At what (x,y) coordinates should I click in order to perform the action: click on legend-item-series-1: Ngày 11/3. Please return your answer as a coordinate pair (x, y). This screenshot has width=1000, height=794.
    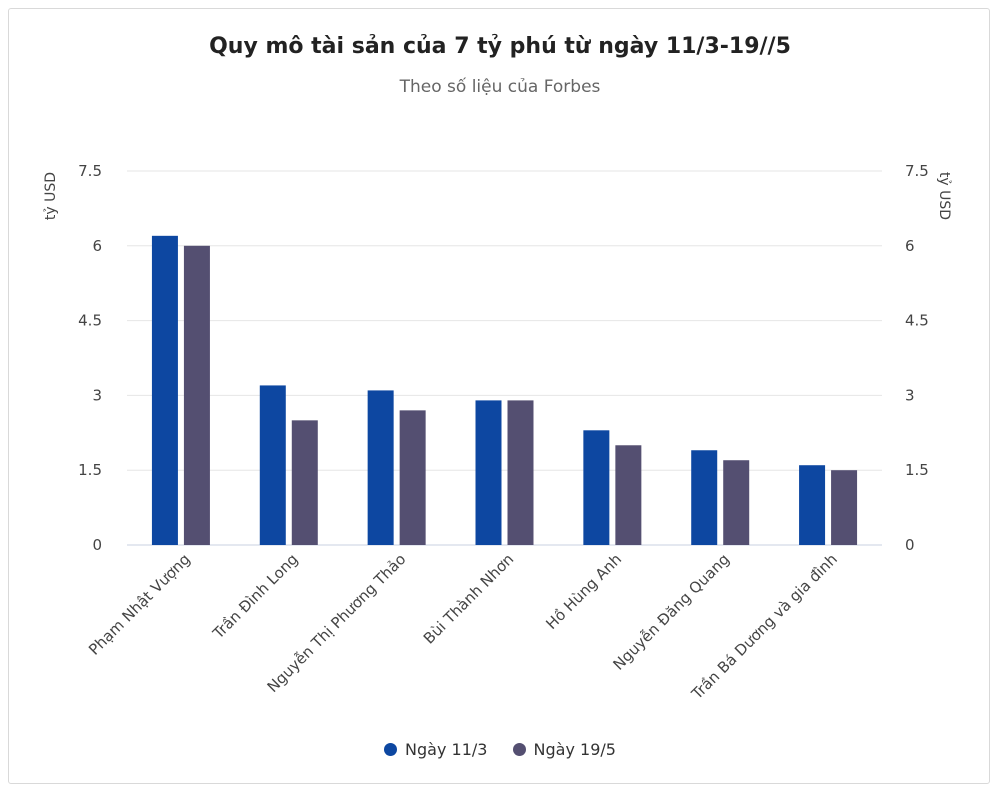
    Looking at the image, I should click on (435, 749).